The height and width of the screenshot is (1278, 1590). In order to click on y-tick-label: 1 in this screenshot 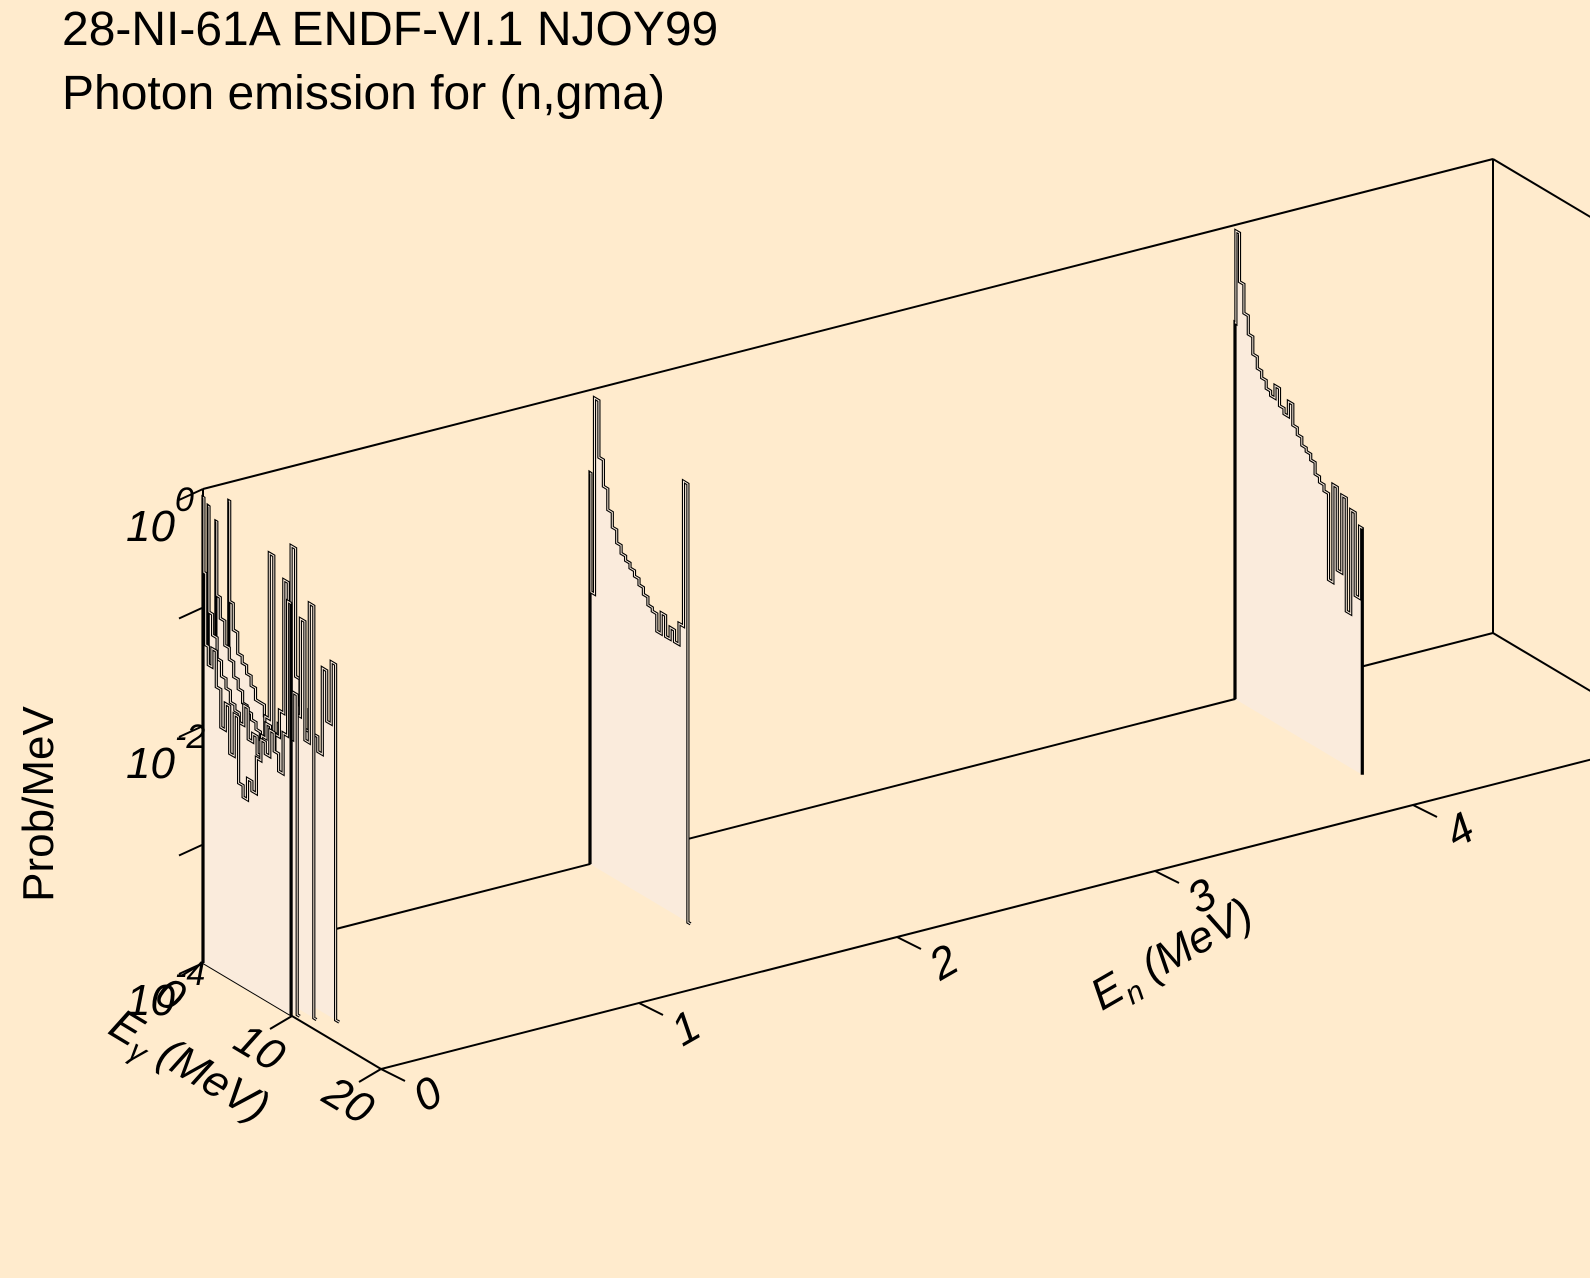, I will do `click(686, 1028)`.